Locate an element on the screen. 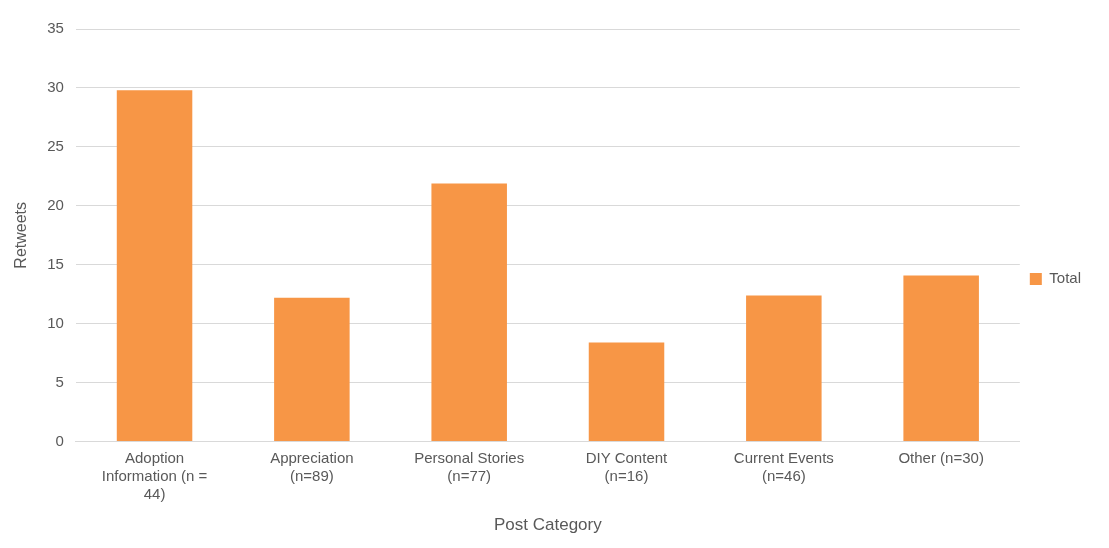 The image size is (1109, 548). x-axis-title: Post Category is located at coordinates (548, 525).